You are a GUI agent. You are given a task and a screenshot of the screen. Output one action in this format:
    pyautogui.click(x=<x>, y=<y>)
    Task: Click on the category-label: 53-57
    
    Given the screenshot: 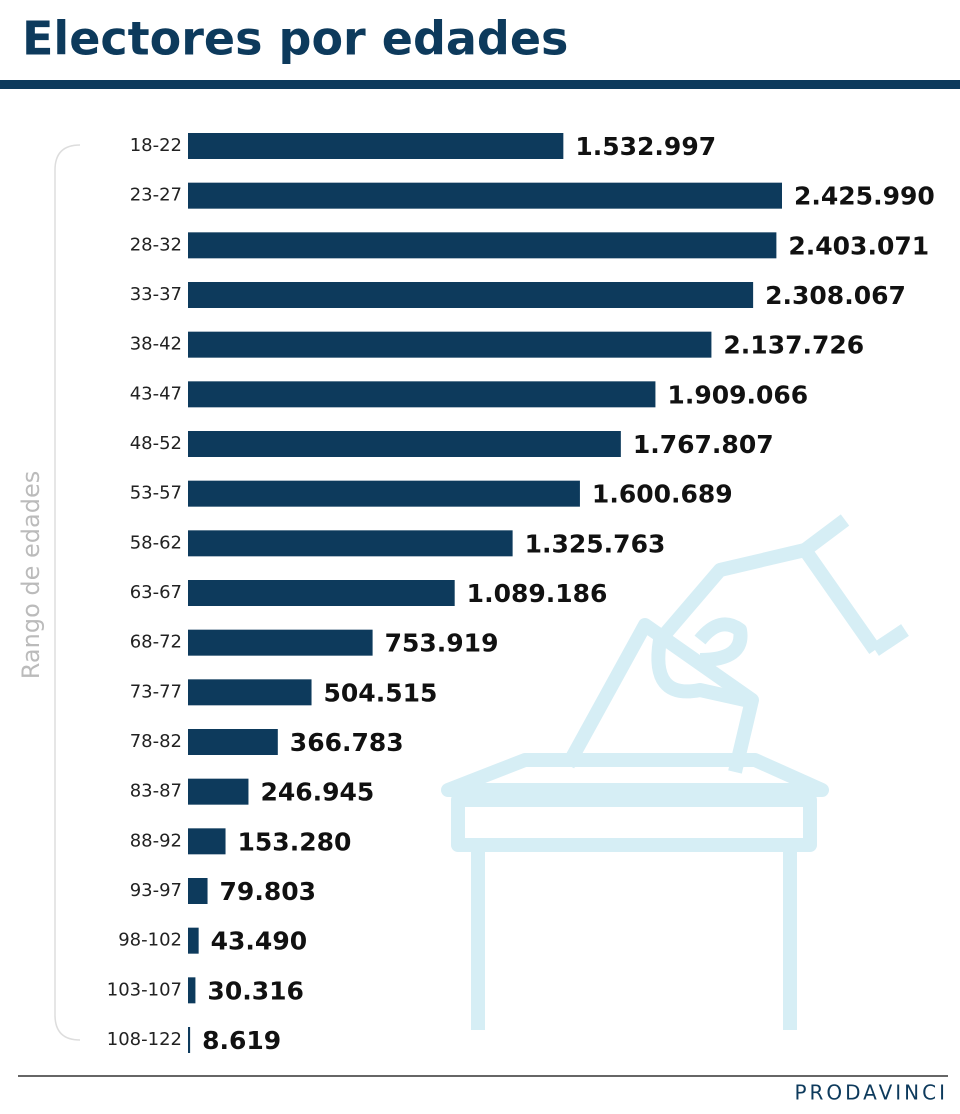 What is the action you would take?
    pyautogui.click(x=156, y=493)
    